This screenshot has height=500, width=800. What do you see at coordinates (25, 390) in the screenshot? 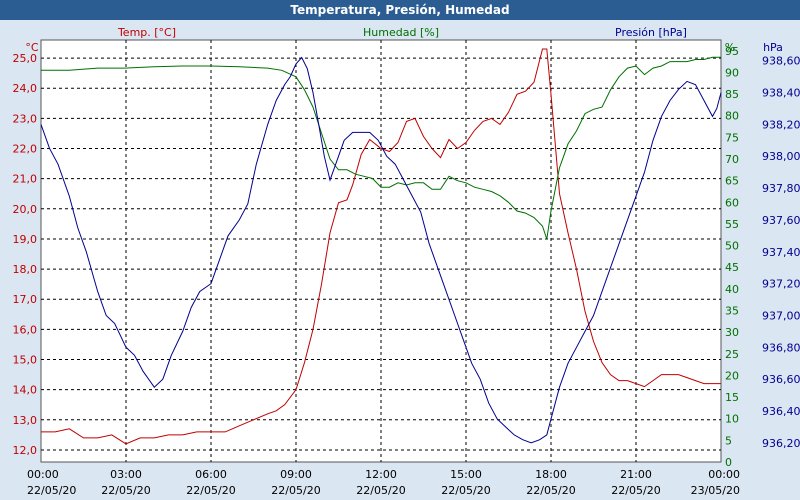
I see `tick-label-temp: 14,0` at bounding box center [25, 390].